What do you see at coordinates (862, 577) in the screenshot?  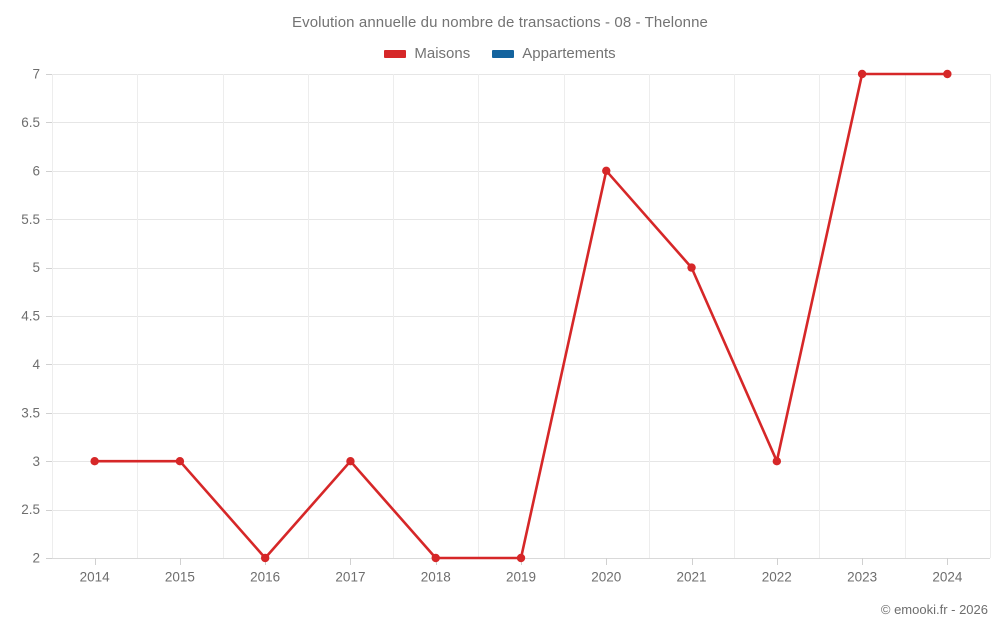 I see `x-axis-tick-label: 2023` at bounding box center [862, 577].